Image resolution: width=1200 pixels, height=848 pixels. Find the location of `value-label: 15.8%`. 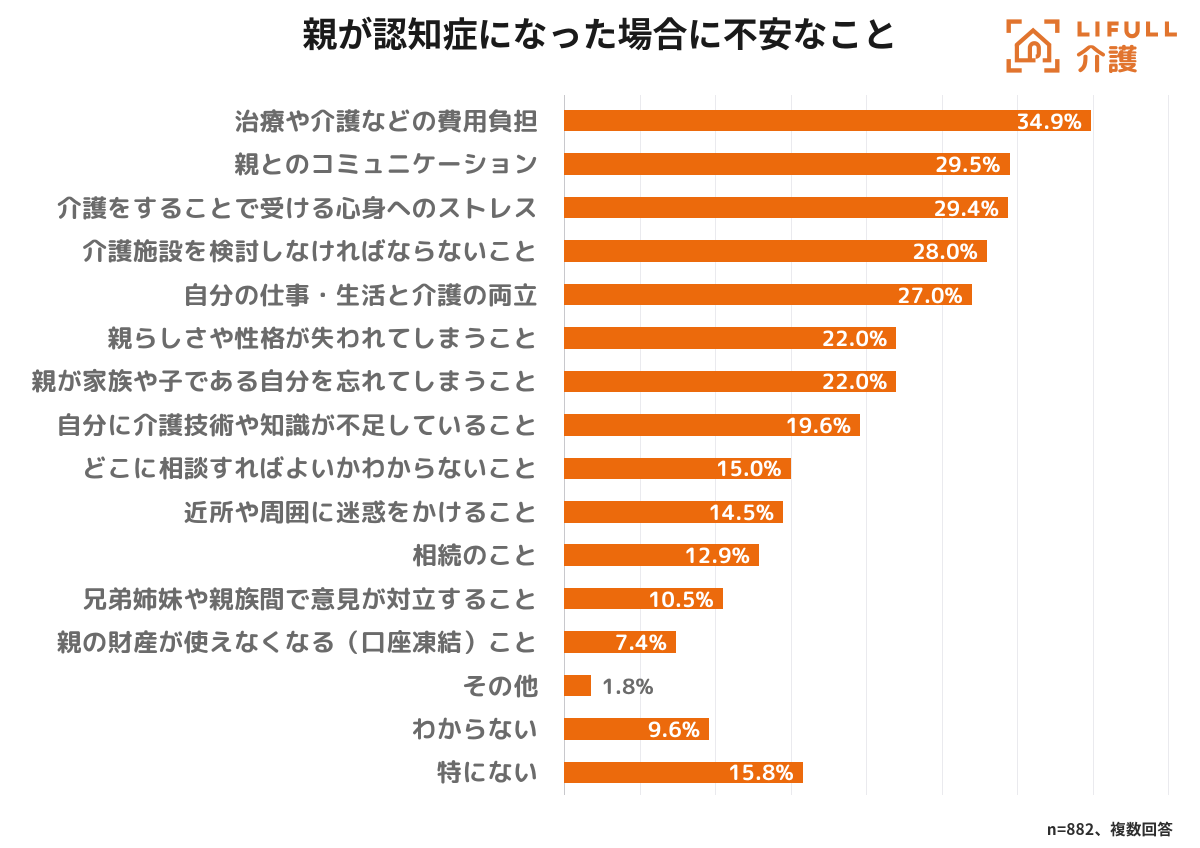

value-label: 15.8% is located at coordinates (760, 772).